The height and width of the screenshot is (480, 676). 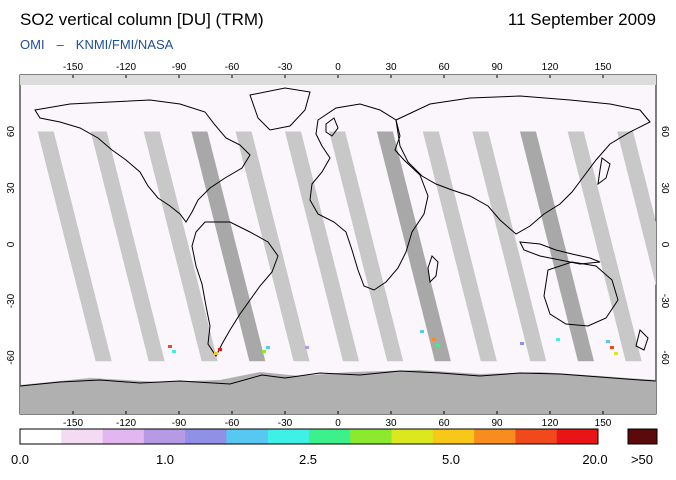 I want to click on asia-coast, so click(x=523, y=165).